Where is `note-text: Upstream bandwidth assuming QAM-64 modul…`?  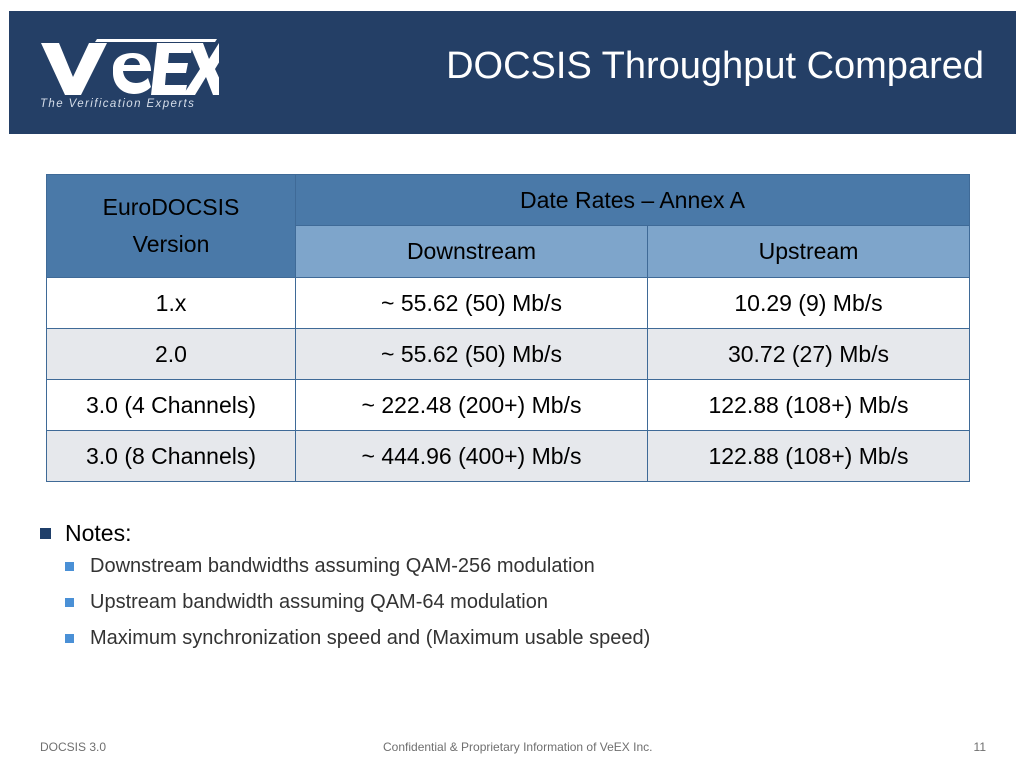
note-text: Upstream bandwidth assuming QAM-64 modul… is located at coordinates (319, 601).